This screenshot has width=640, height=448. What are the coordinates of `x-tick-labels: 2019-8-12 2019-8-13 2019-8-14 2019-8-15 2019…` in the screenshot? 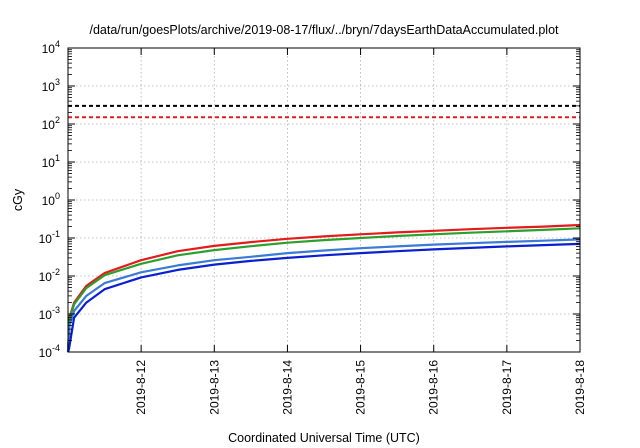 It's located at (360, 387).